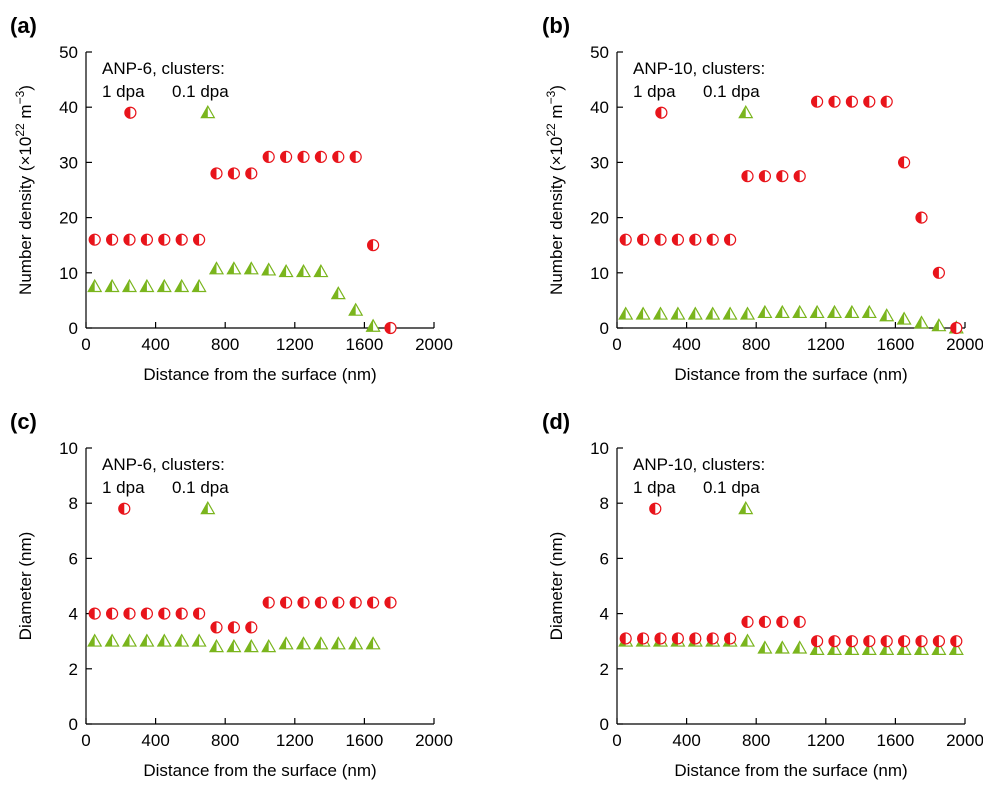  I want to click on annotation-title: ANP-6, clusters:, so click(163, 68).